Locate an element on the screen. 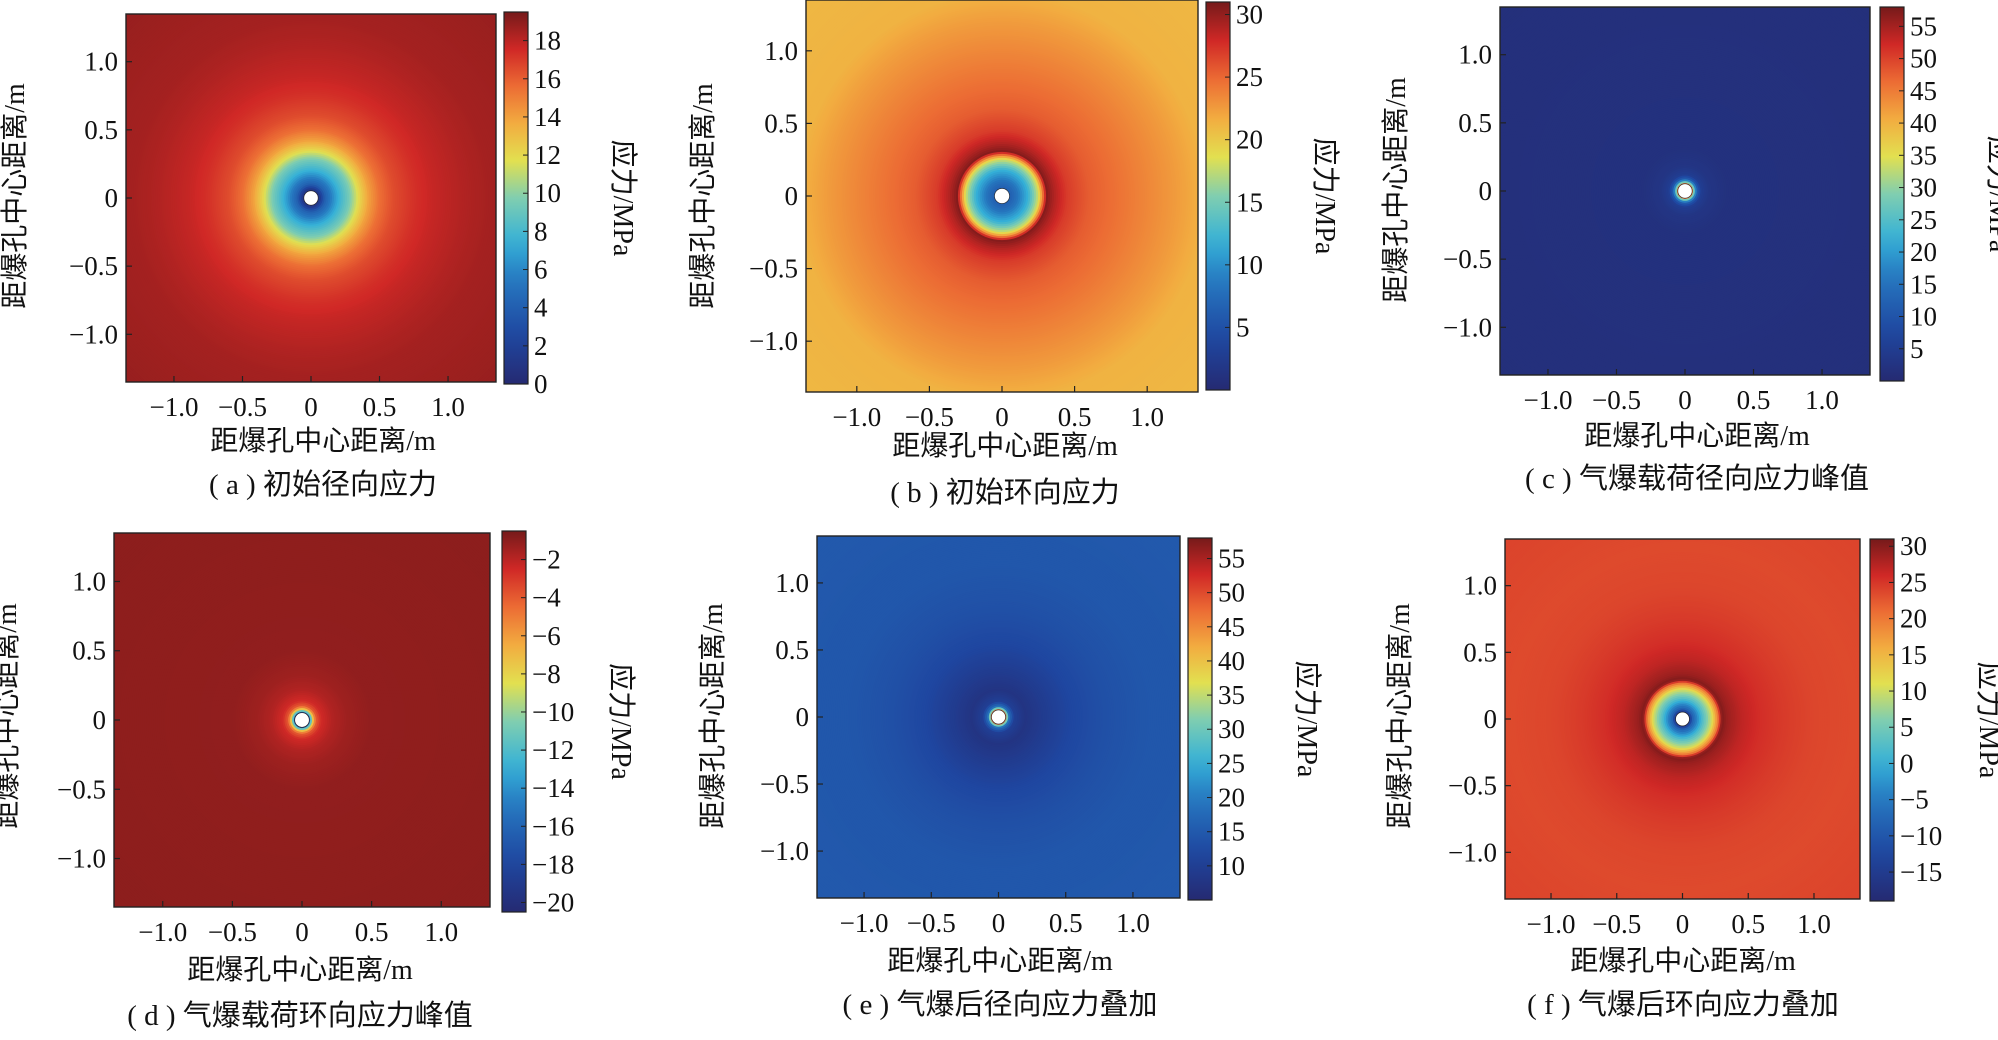  colorbar-tick-label: −16 is located at coordinates (553, 826).